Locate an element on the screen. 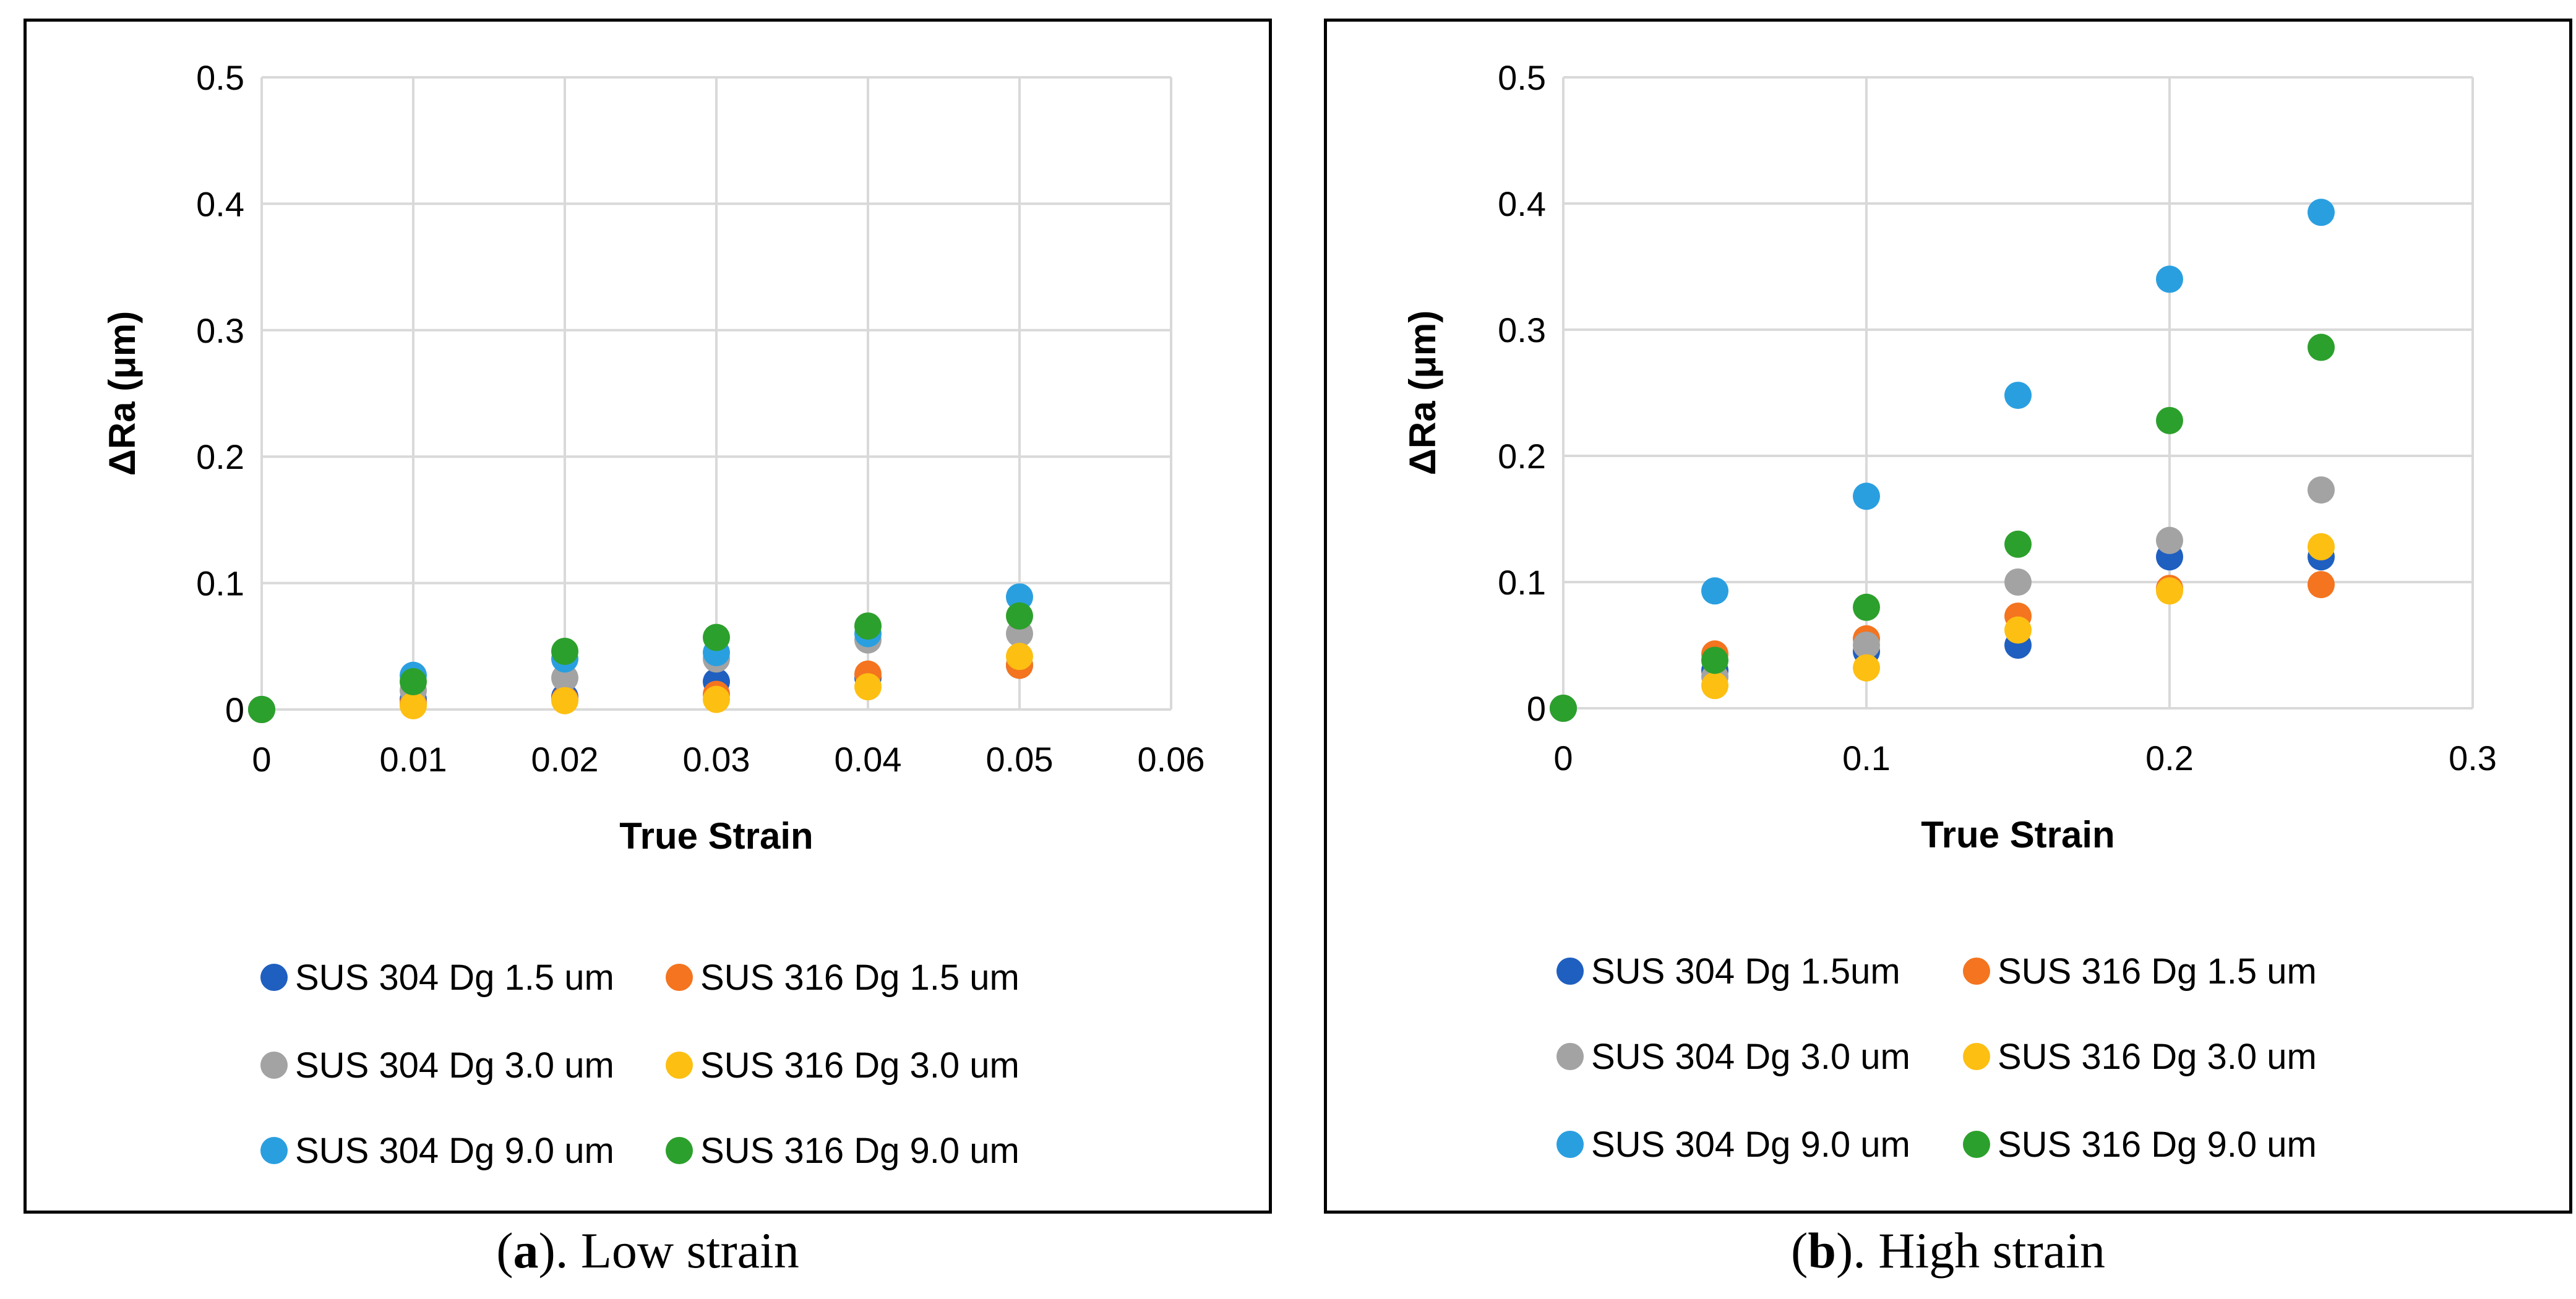 This screenshot has width=2576, height=1299. caption-letter: a is located at coordinates (526, 1250).